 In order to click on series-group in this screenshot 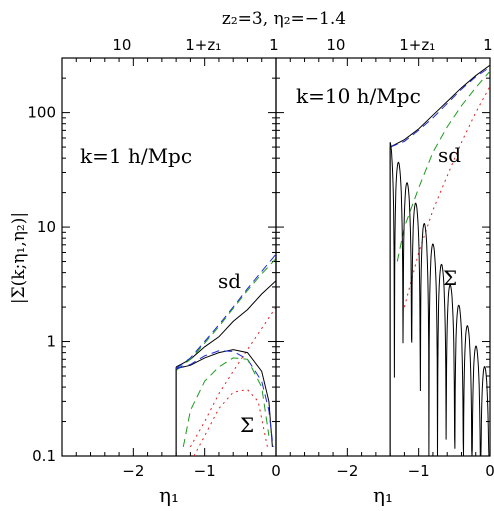, I will do `click(225, 354)`.